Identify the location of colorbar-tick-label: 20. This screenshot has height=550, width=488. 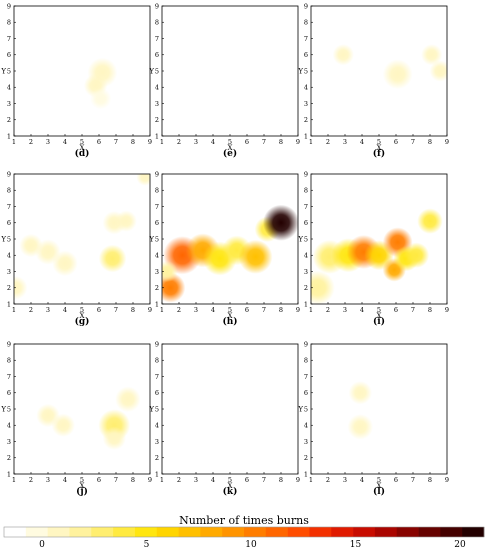
(460, 545).